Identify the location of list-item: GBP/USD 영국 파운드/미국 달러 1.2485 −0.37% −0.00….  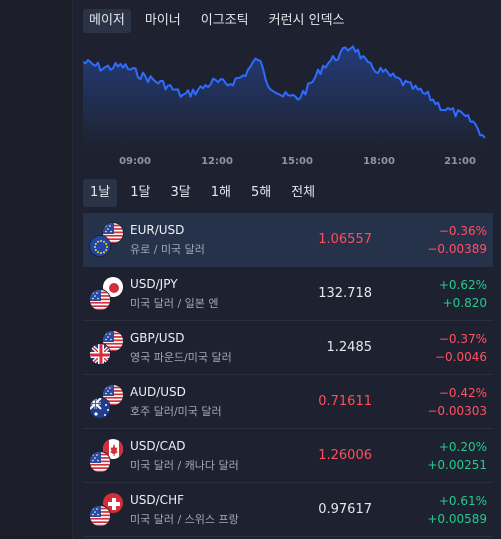
(288, 348).